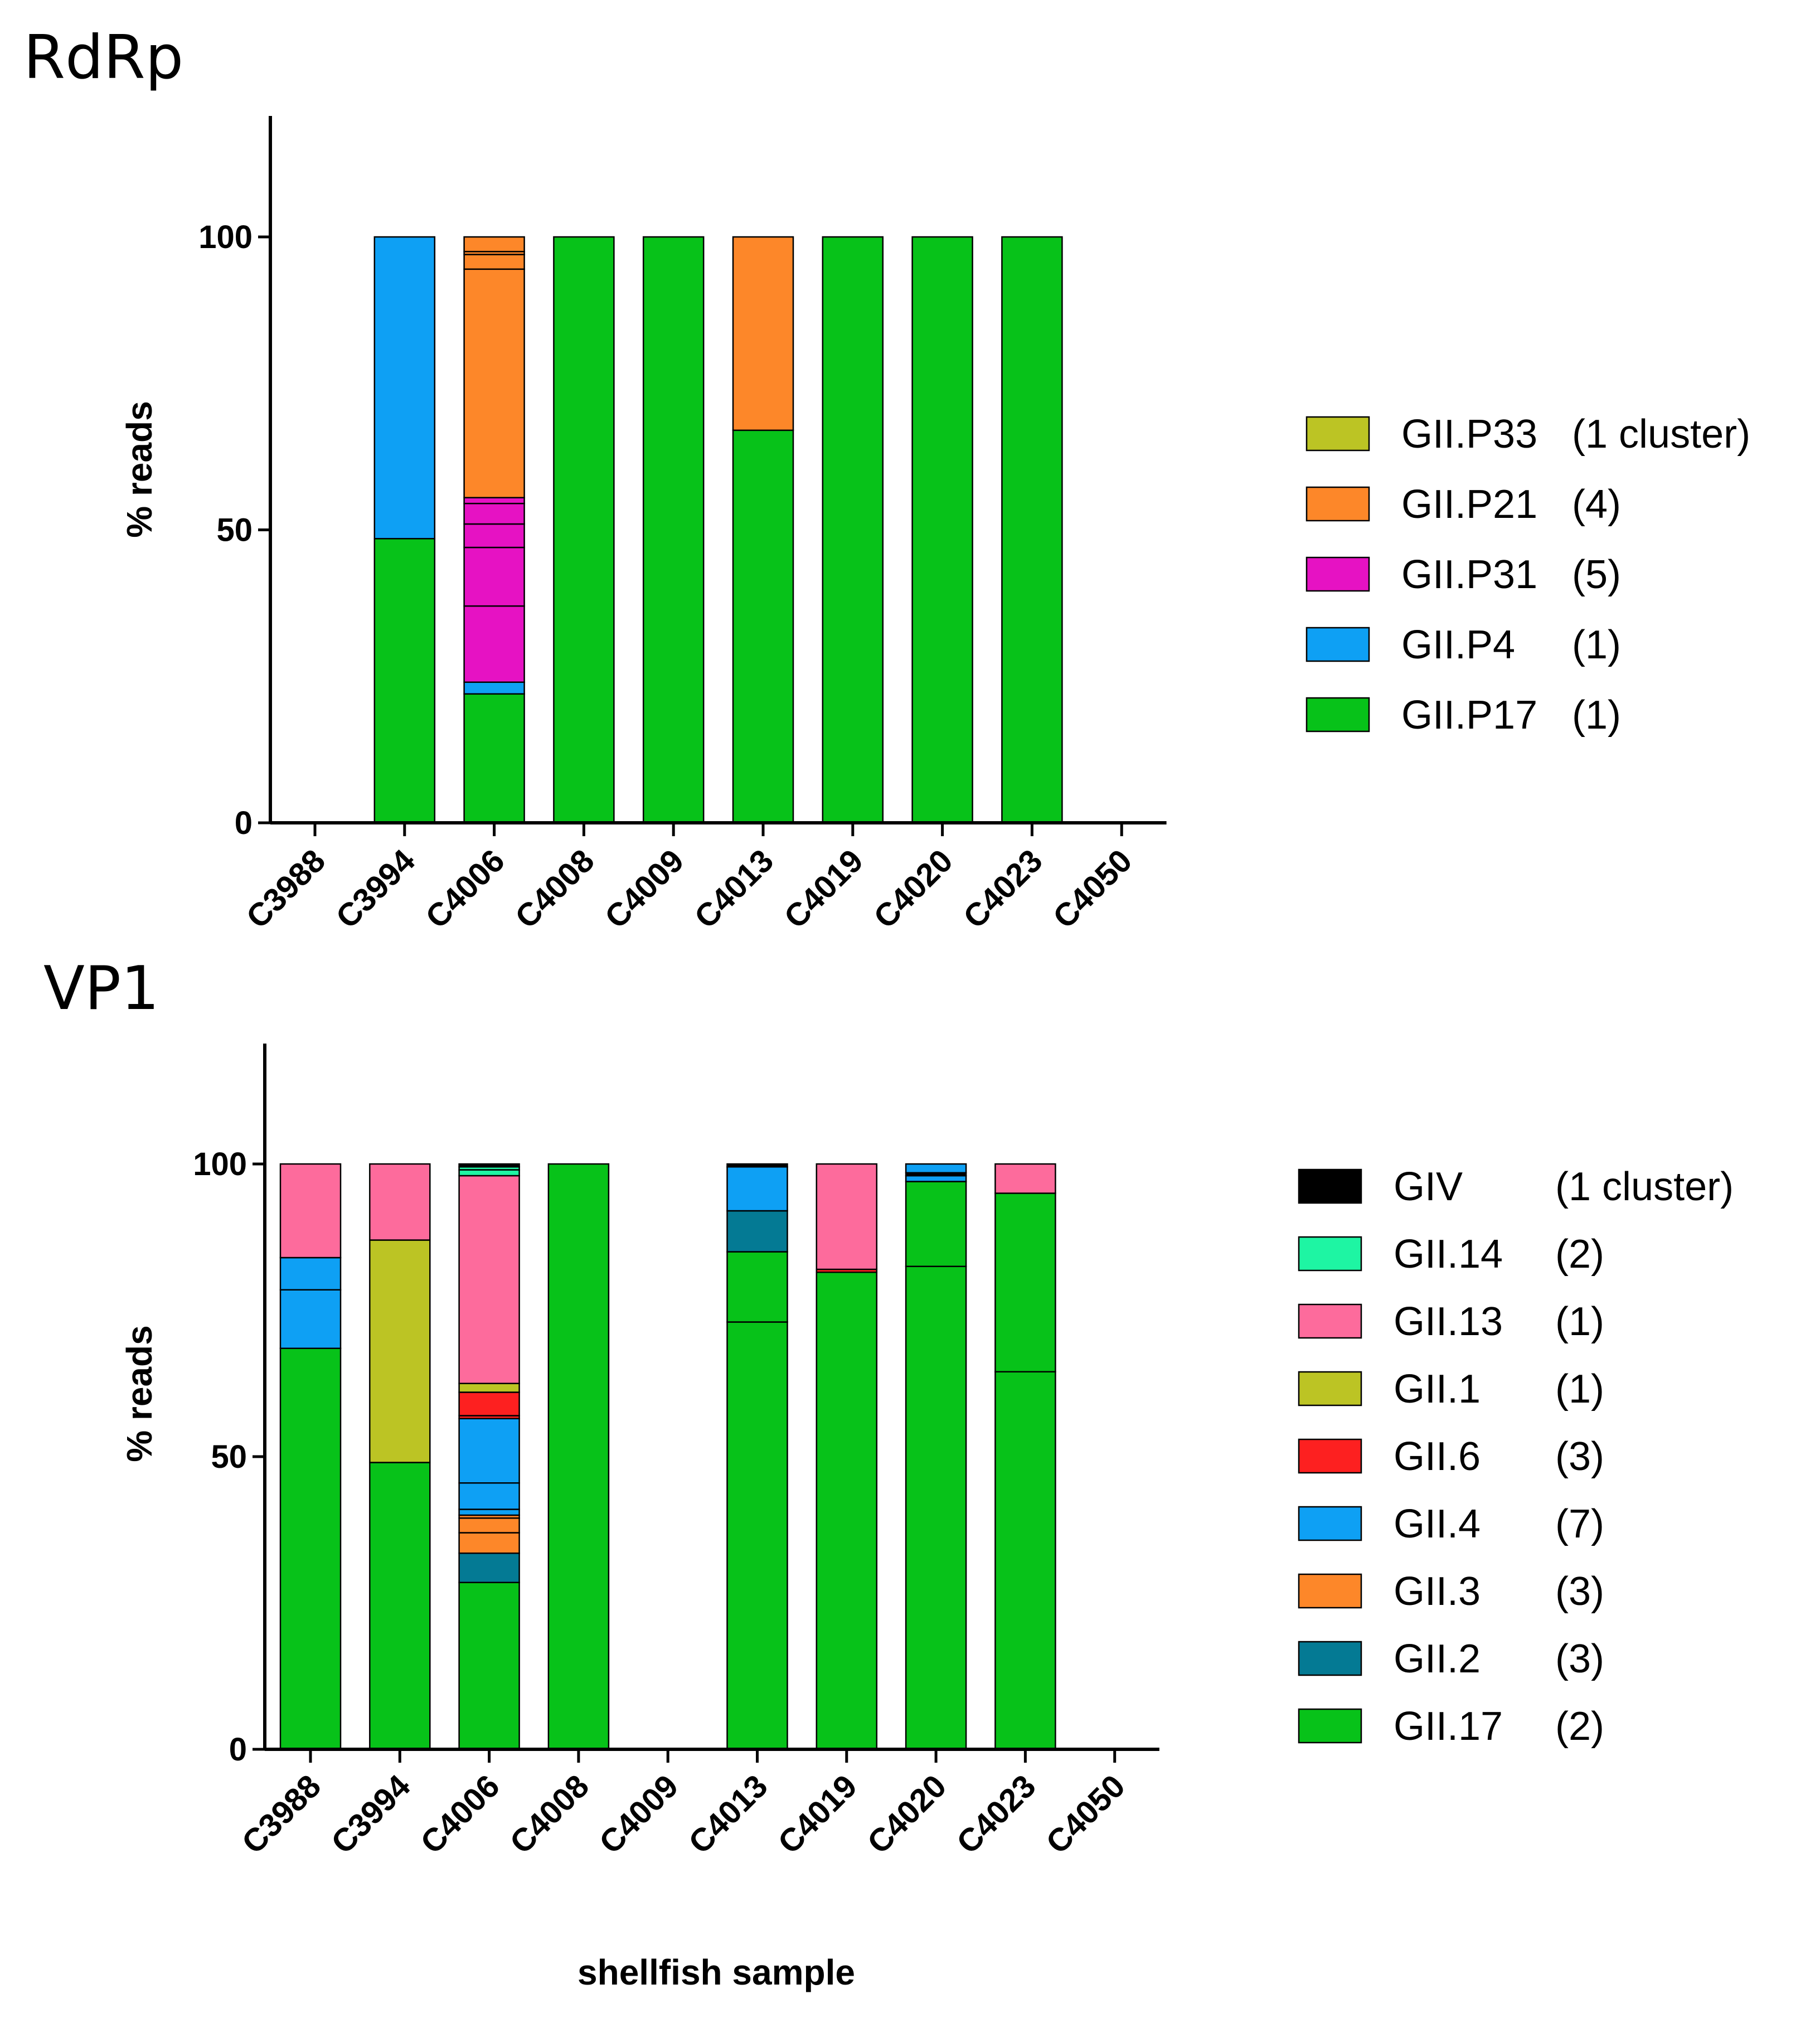  What do you see at coordinates (718, 530) in the screenshot?
I see `rdrp-bars` at bounding box center [718, 530].